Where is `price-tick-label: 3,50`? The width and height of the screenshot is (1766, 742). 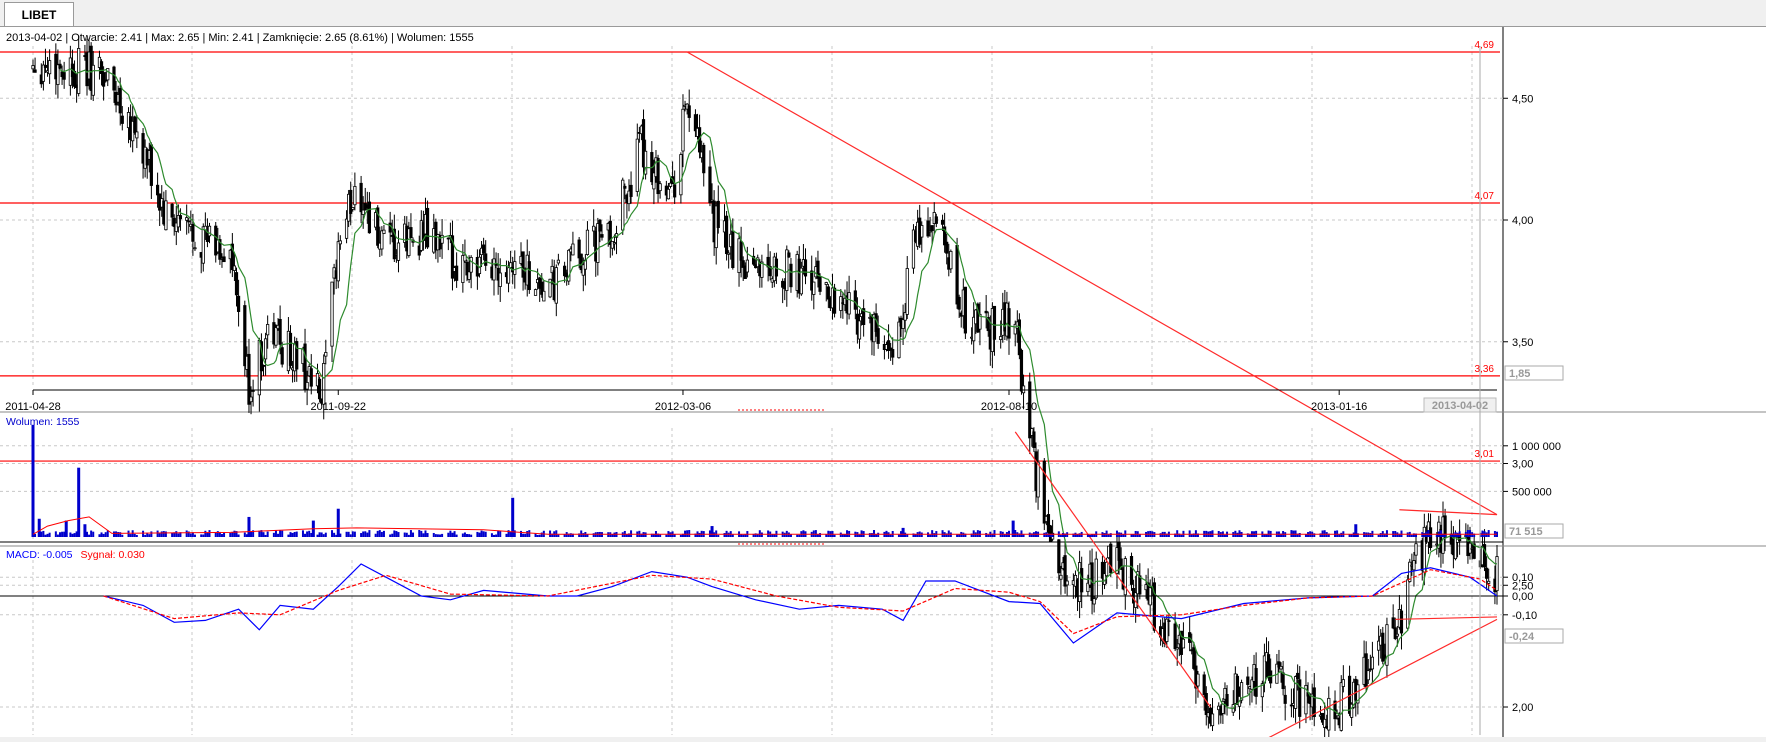
price-tick-label: 3,50 is located at coordinates (1522, 343).